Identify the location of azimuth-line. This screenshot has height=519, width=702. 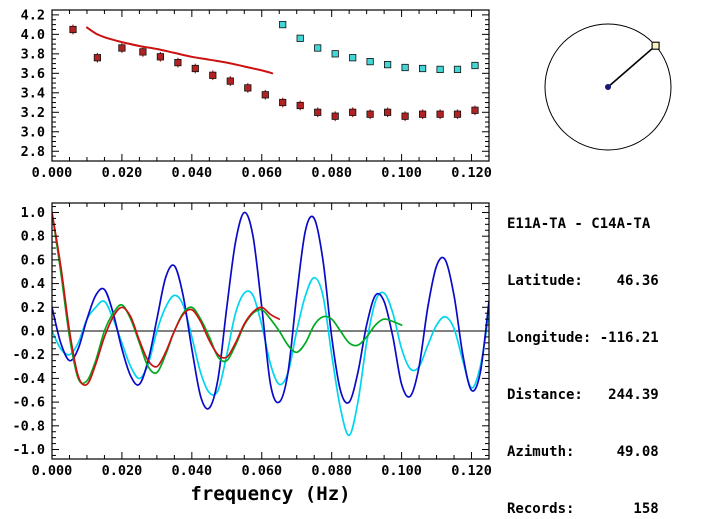
(632, 66).